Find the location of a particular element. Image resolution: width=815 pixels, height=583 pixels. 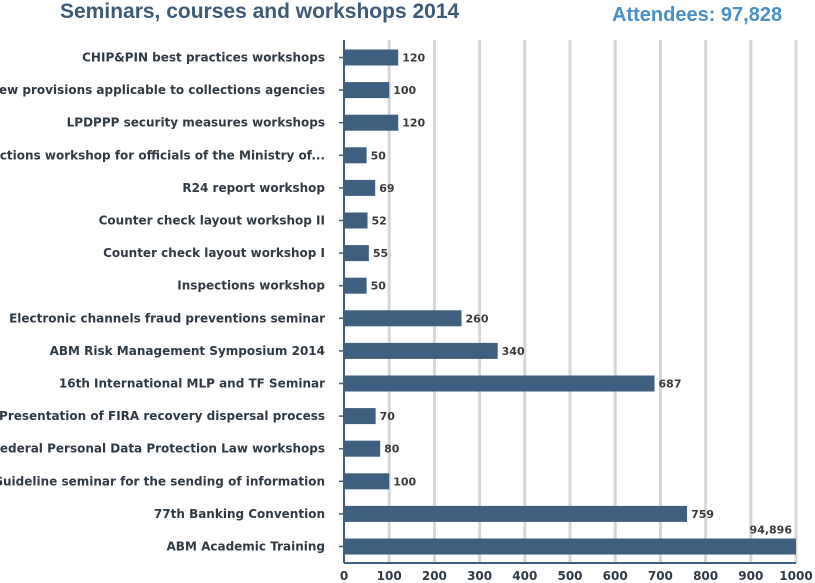

x-tick-label: 0 is located at coordinates (344, 576).